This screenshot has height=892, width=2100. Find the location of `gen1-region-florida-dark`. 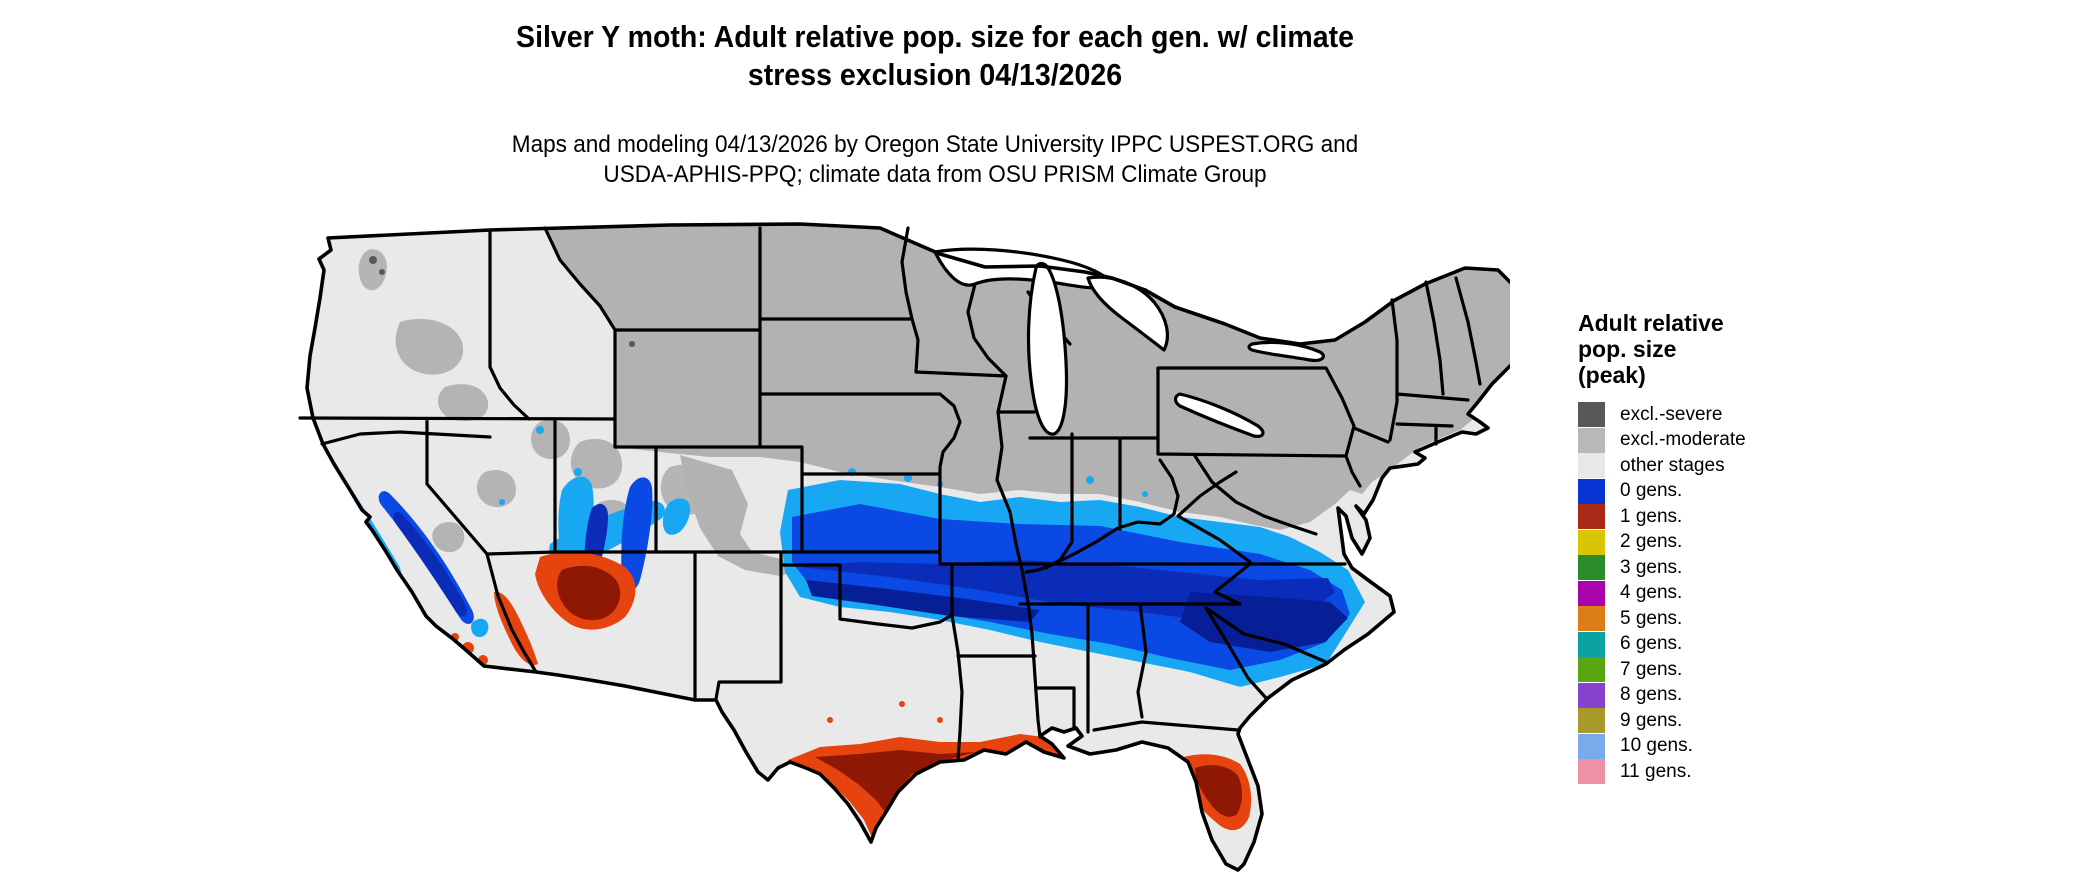

gen1-region-florida-dark is located at coordinates (1219, 791).